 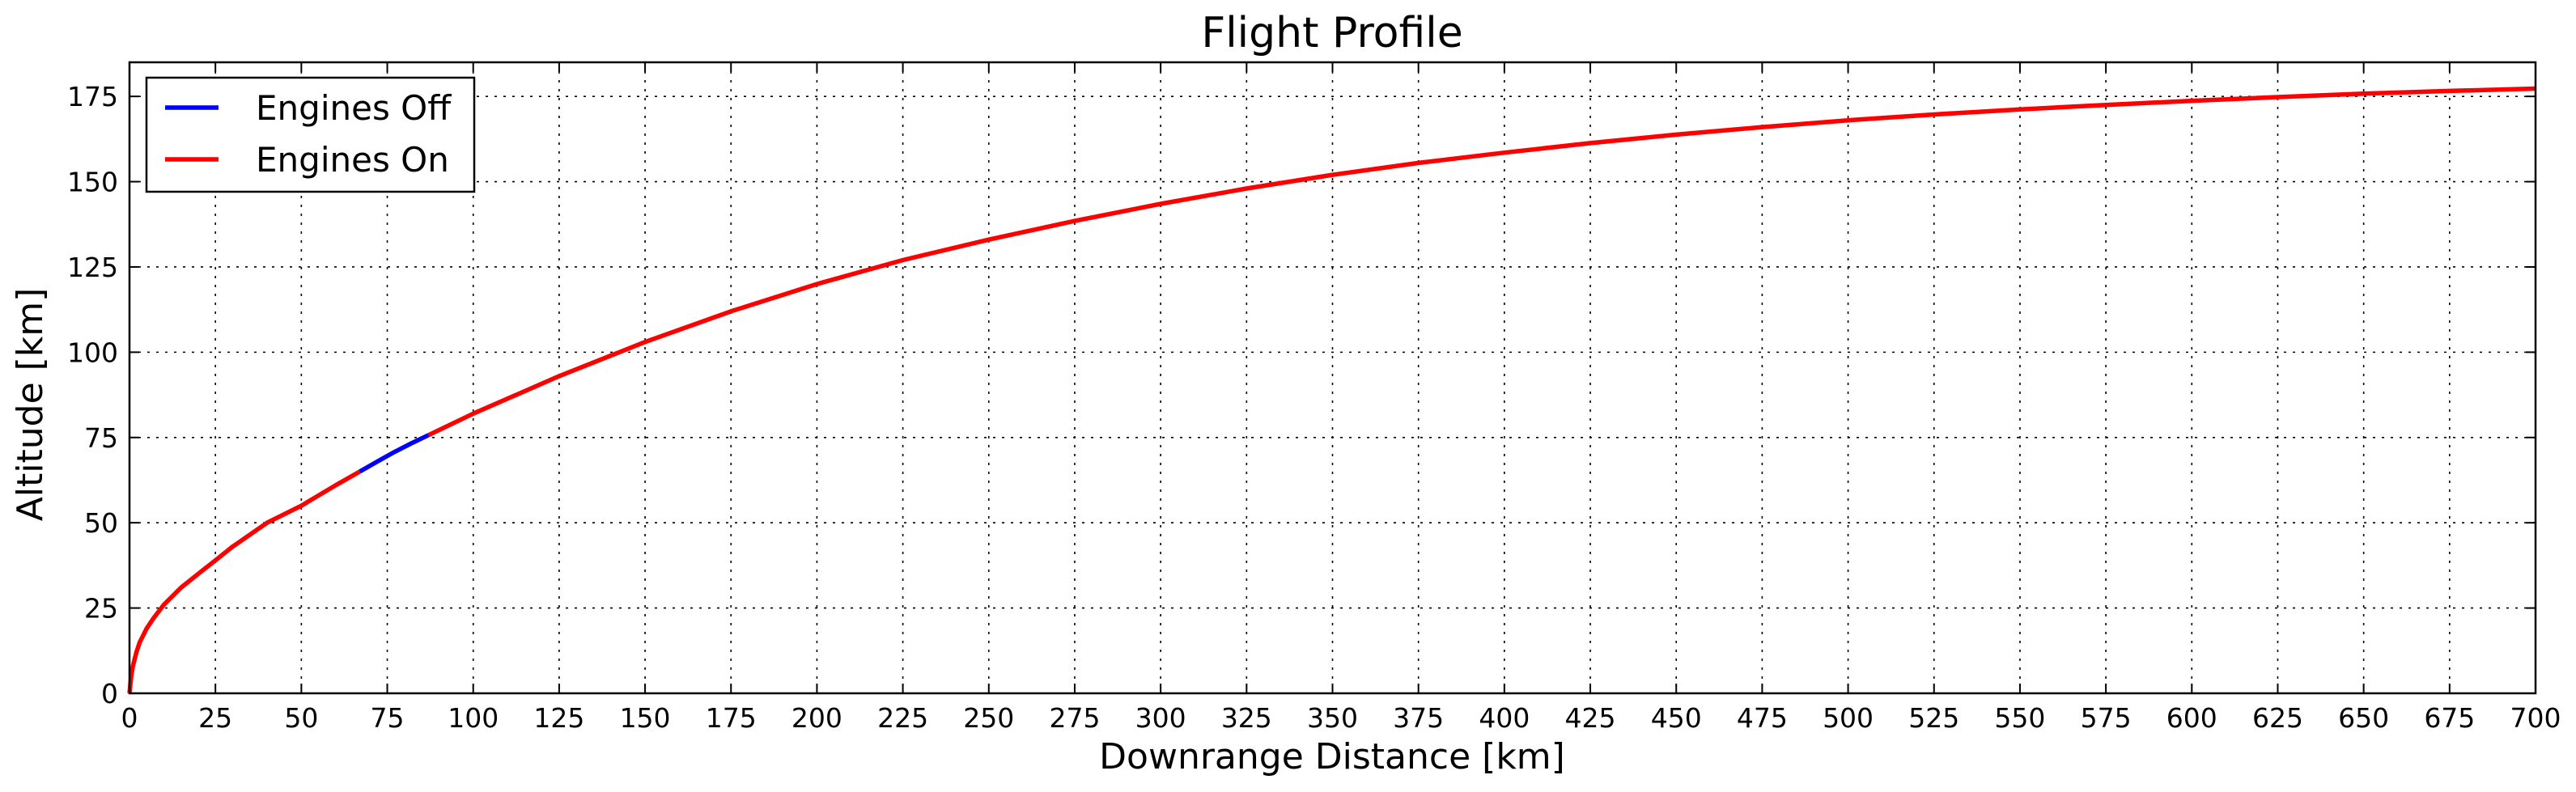 What do you see at coordinates (2535, 718) in the screenshot?
I see `x-tick-label: 700` at bounding box center [2535, 718].